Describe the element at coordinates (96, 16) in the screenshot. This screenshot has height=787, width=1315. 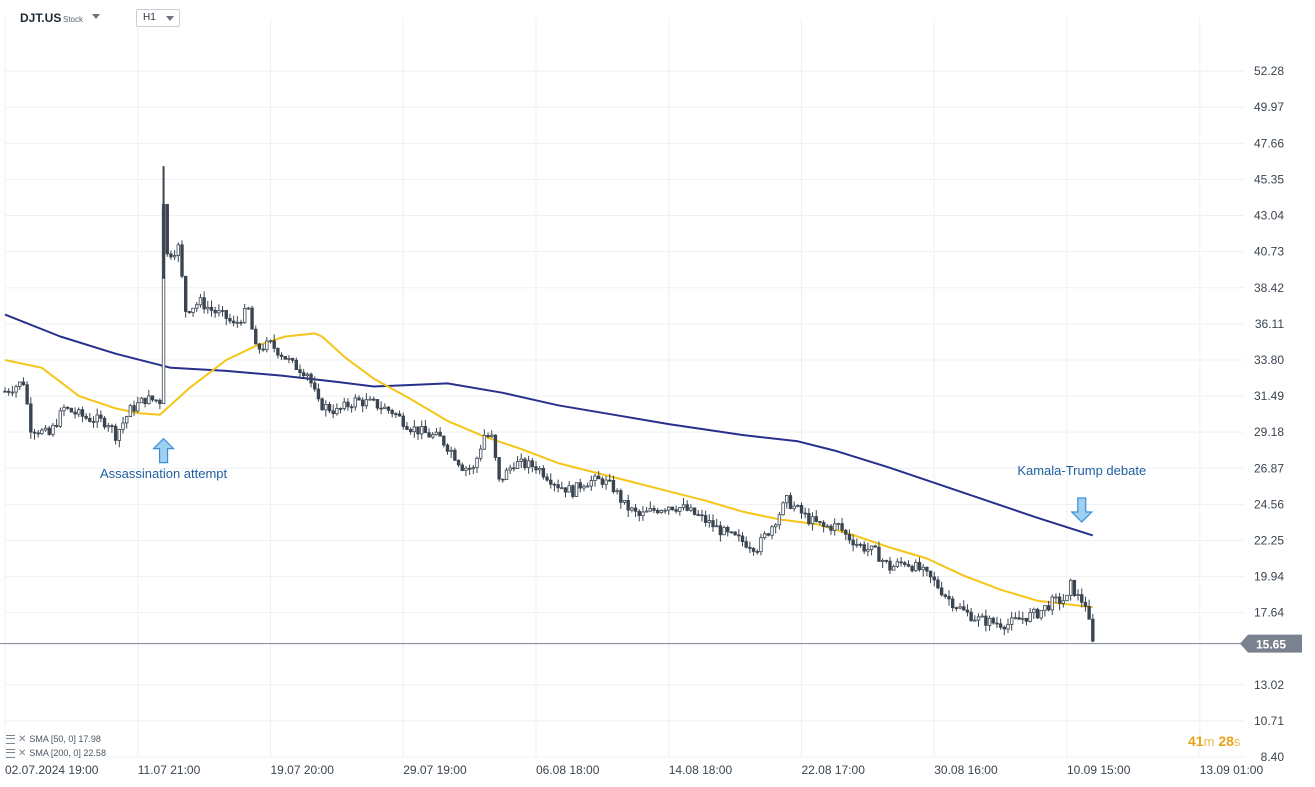
I see `symbol-dropdown-icon` at that location.